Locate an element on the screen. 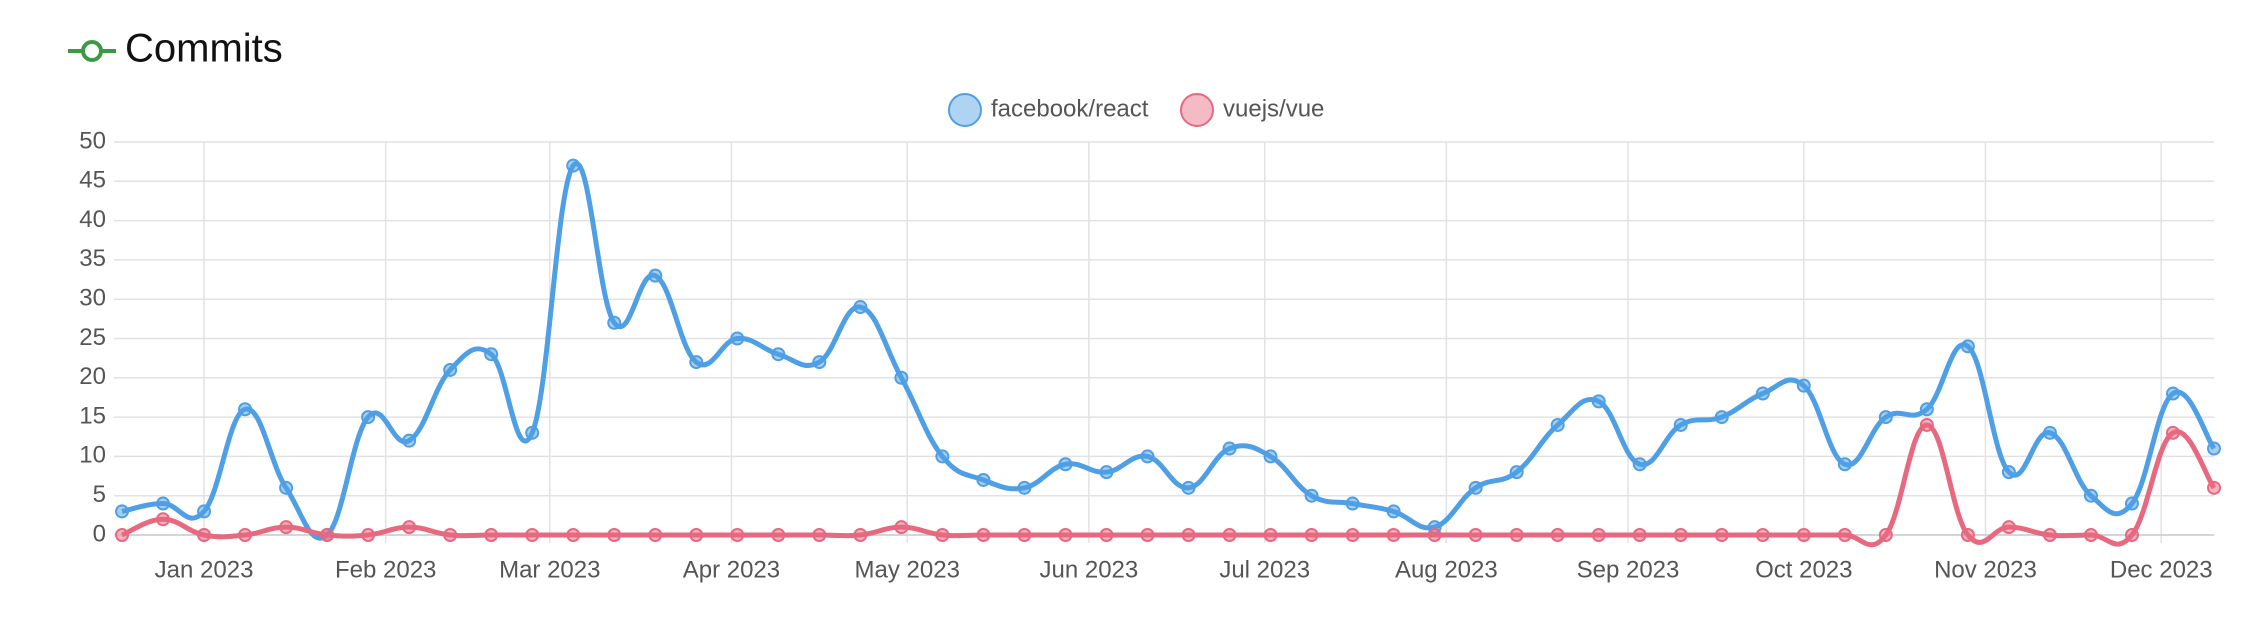 Image resolution: width=2258 pixels, height=642 pixels. y-tick-label: 5 is located at coordinates (99, 494).